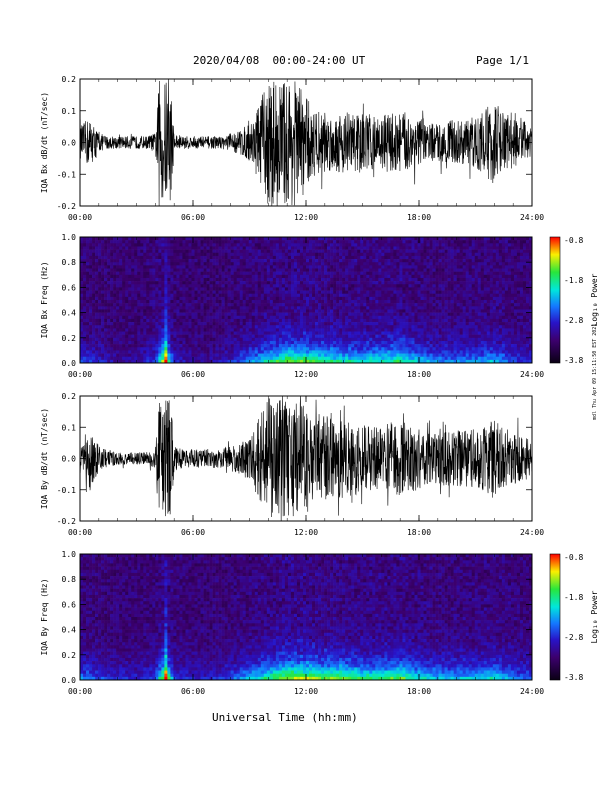 Image resolution: width=612 pixels, height=792 pixels. Describe the element at coordinates (279, 60) in the screenshot. I see `date-range-title: 2020/04/08 00:00-24:00 UT` at that location.